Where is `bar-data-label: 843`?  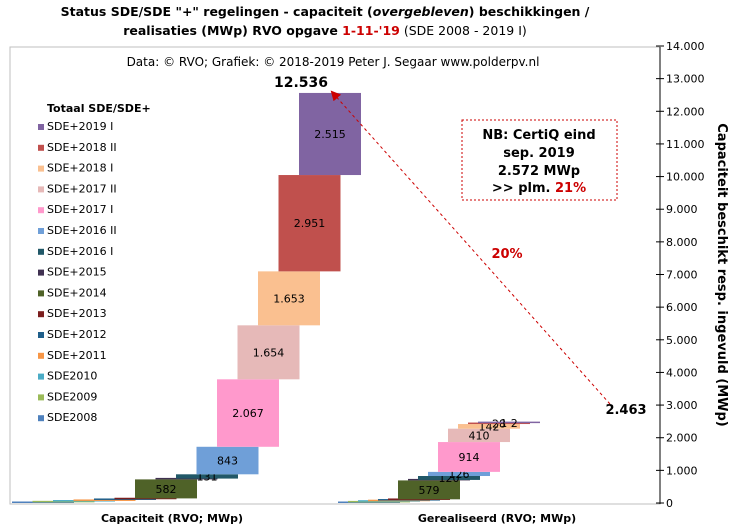
bar-data-label: 843 is located at coordinates (227, 461).